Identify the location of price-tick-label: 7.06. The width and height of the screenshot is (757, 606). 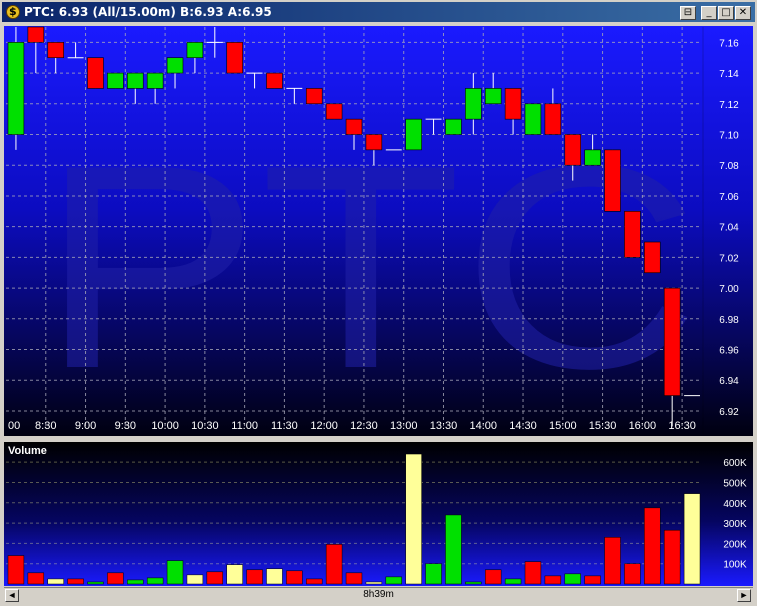
(729, 197).